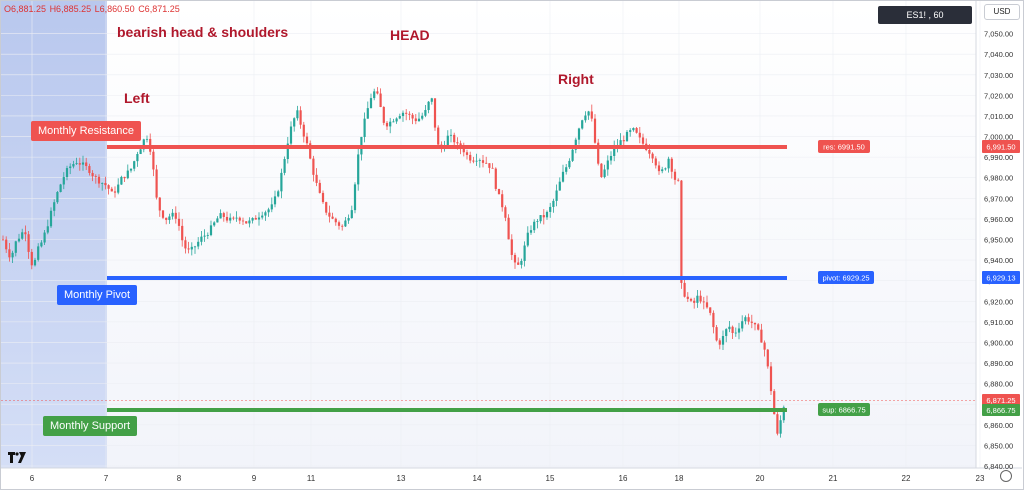 This screenshot has width=1024, height=490. Describe the element at coordinates (1001, 277) in the screenshot. I see `pivot-axis-badge` at that location.